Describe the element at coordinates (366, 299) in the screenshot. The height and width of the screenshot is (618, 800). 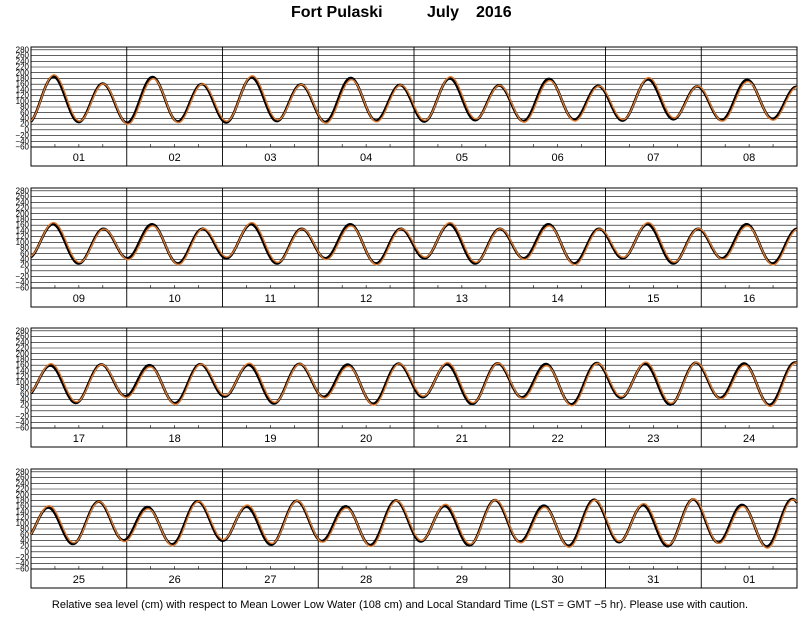
I see `day-label: 12` at that location.